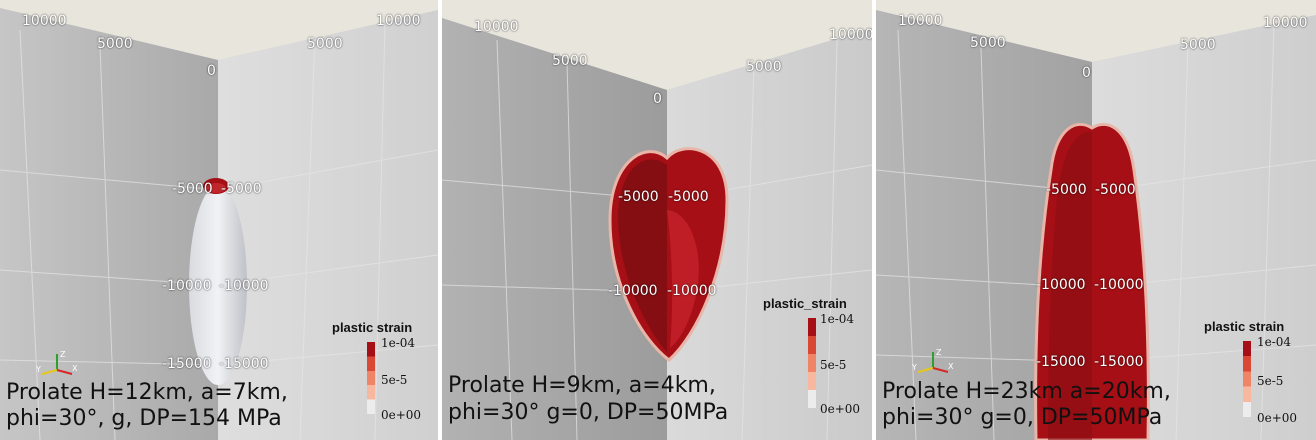 The width and height of the screenshot is (1316, 440). I want to click on colorbar-title: plastic_strain, so click(805, 303).